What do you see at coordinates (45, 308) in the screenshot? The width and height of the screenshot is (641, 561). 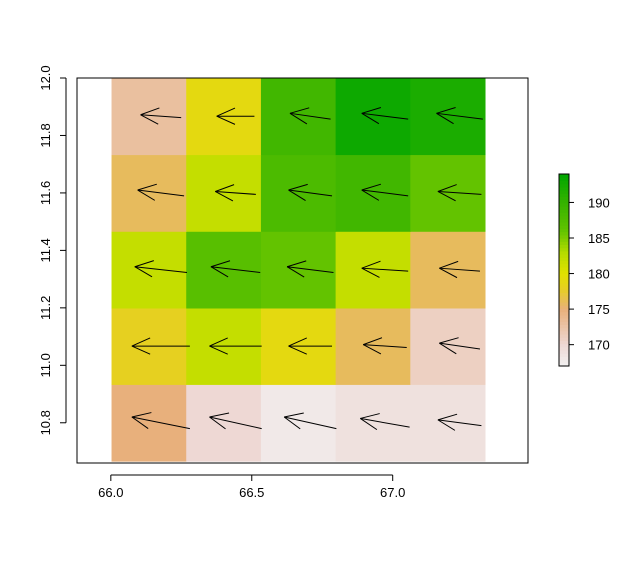 I see `y-tick-label: 11.2` at bounding box center [45, 308].